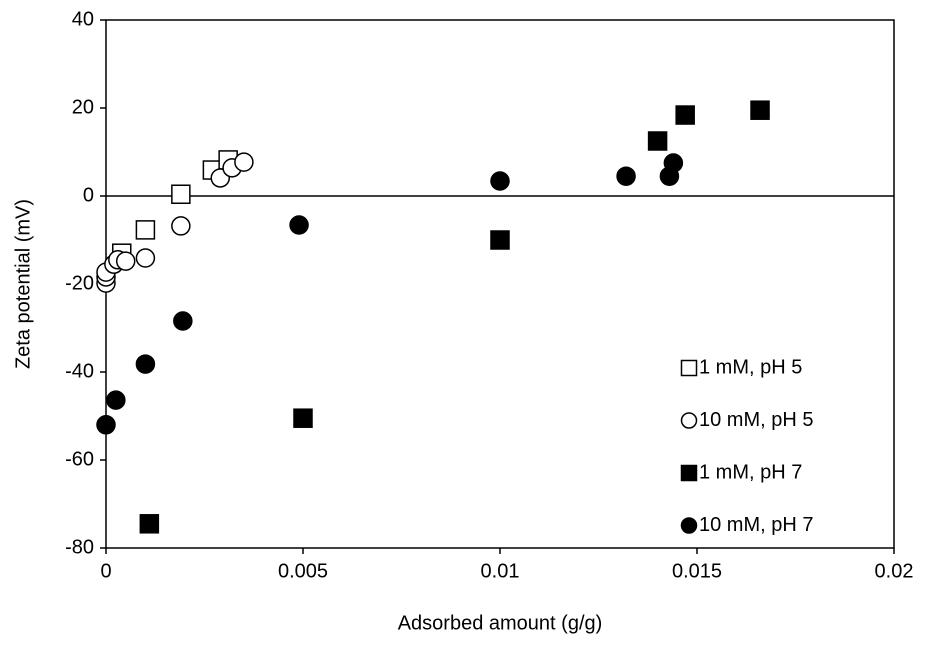 The width and height of the screenshot is (925, 646). I want to click on x-tick-label: 0.02, so click(894, 571).